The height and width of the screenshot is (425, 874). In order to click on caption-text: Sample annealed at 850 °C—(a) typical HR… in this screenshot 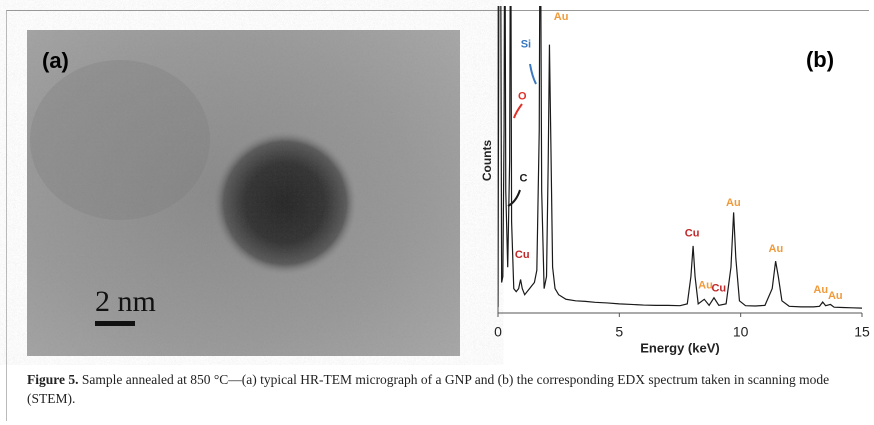, I will do `click(428, 389)`.